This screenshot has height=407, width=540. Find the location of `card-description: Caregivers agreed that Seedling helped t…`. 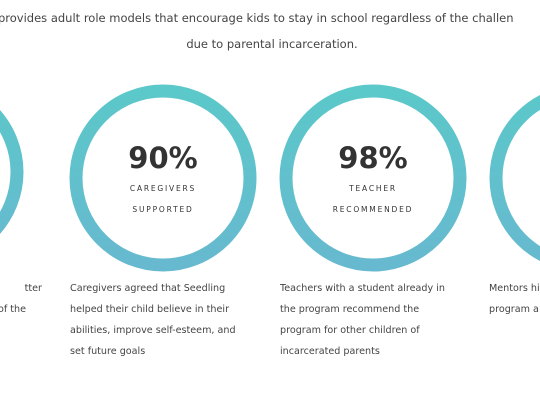

card-description: Caregivers agreed that Seedling helped t… is located at coordinates (153, 320).